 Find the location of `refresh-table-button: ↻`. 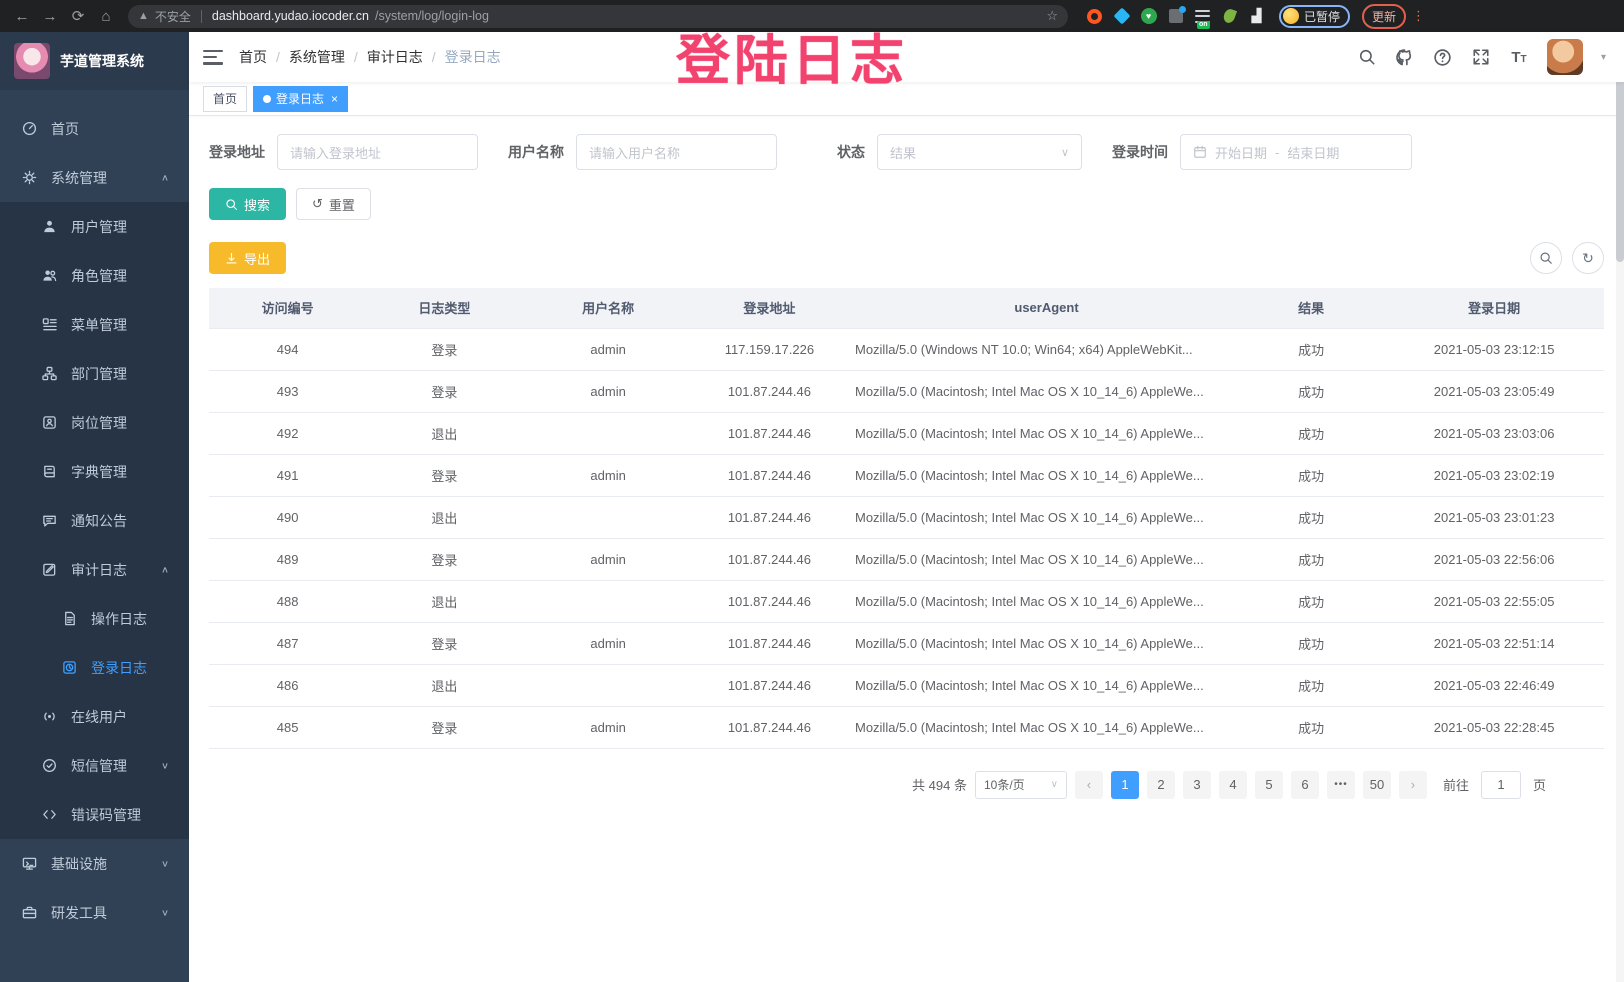

refresh-table-button: ↻ is located at coordinates (1588, 258).